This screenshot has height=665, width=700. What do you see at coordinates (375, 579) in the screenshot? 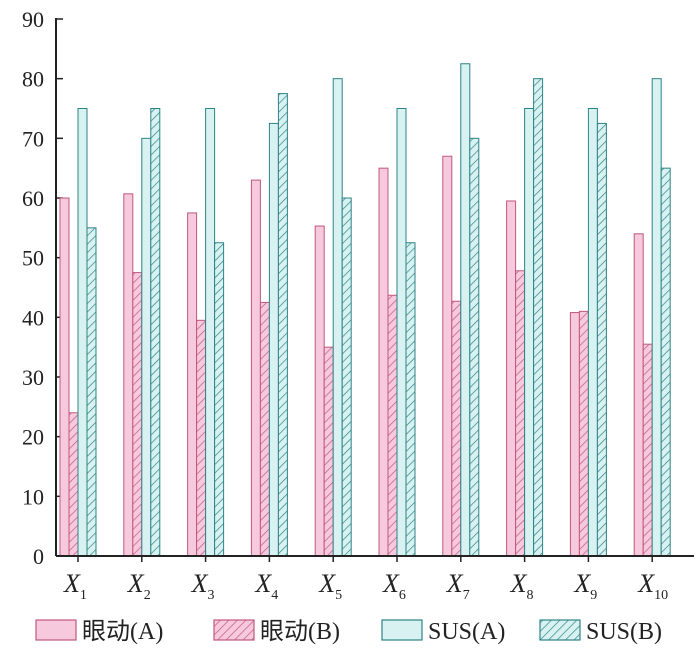
I see `x-axis: X1 X2 X3 X4 X5 X6 X7 X8 X9 X10` at bounding box center [375, 579].